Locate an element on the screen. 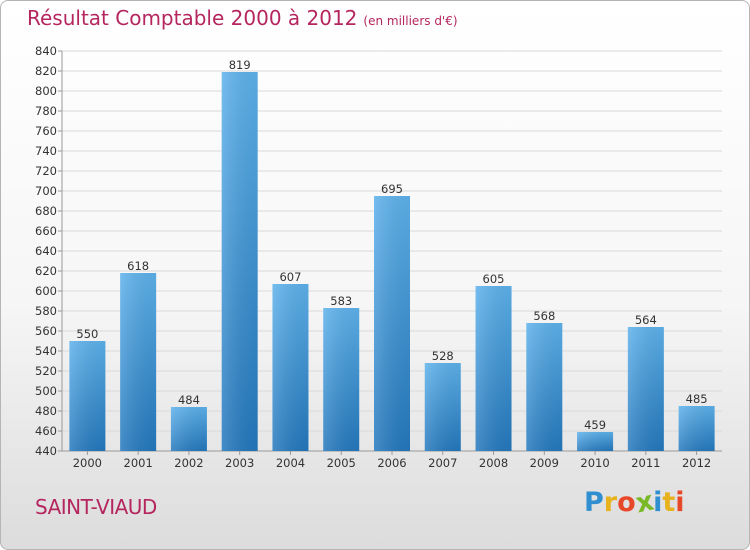 The height and width of the screenshot is (550, 750). y-tick-label: 620 is located at coordinates (46, 271).